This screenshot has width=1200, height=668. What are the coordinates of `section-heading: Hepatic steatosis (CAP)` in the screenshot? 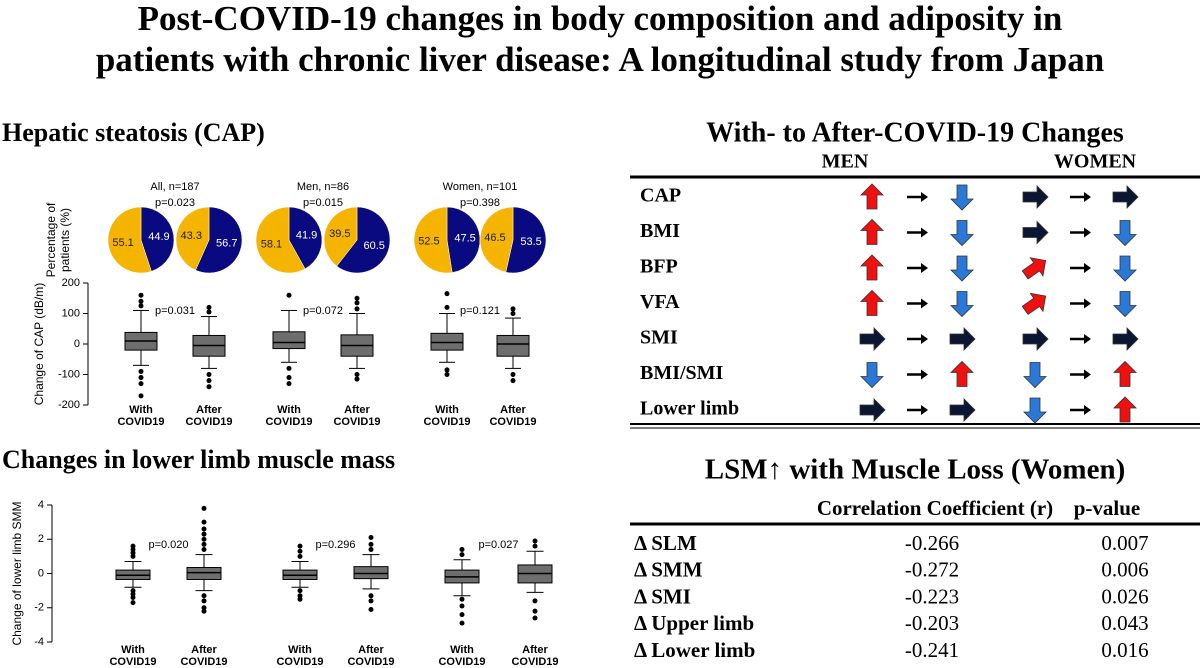 It's located at (133, 132).